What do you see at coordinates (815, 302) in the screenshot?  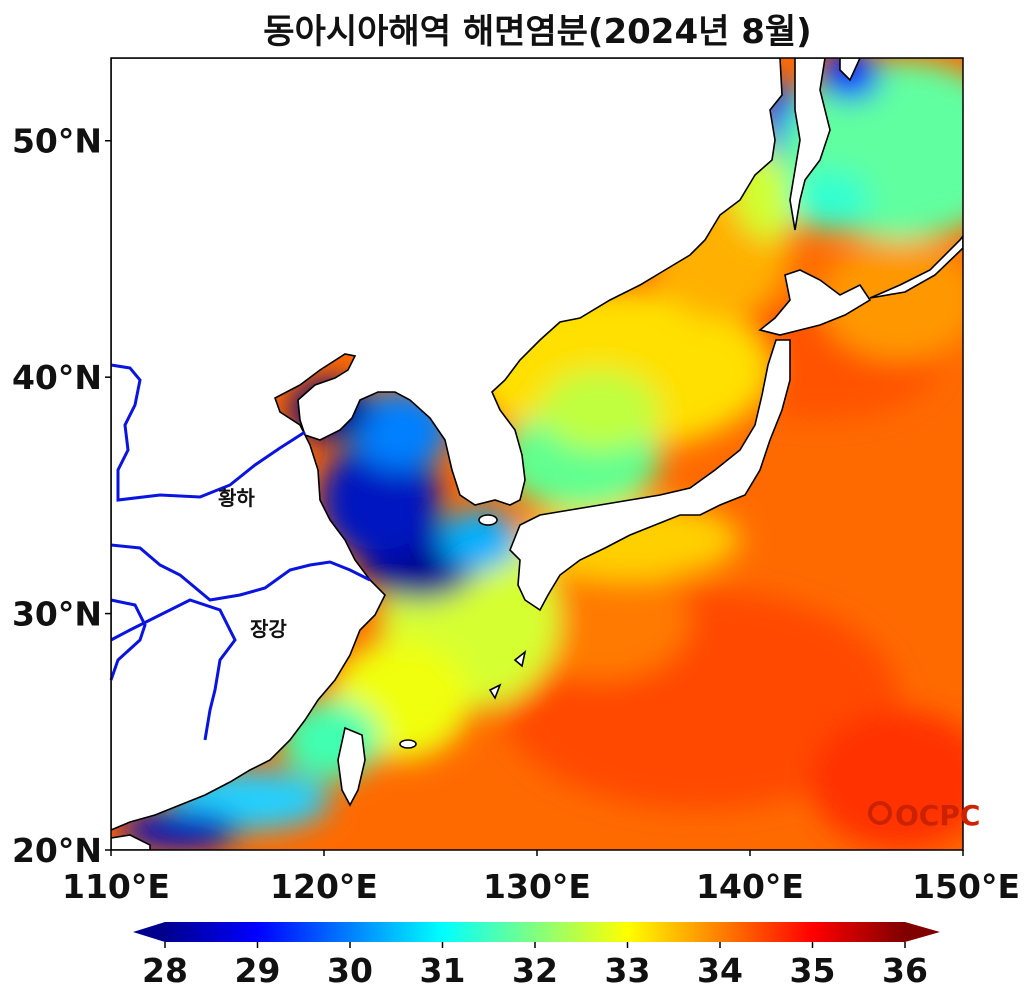 I see `japan-hokkaido` at bounding box center [815, 302].